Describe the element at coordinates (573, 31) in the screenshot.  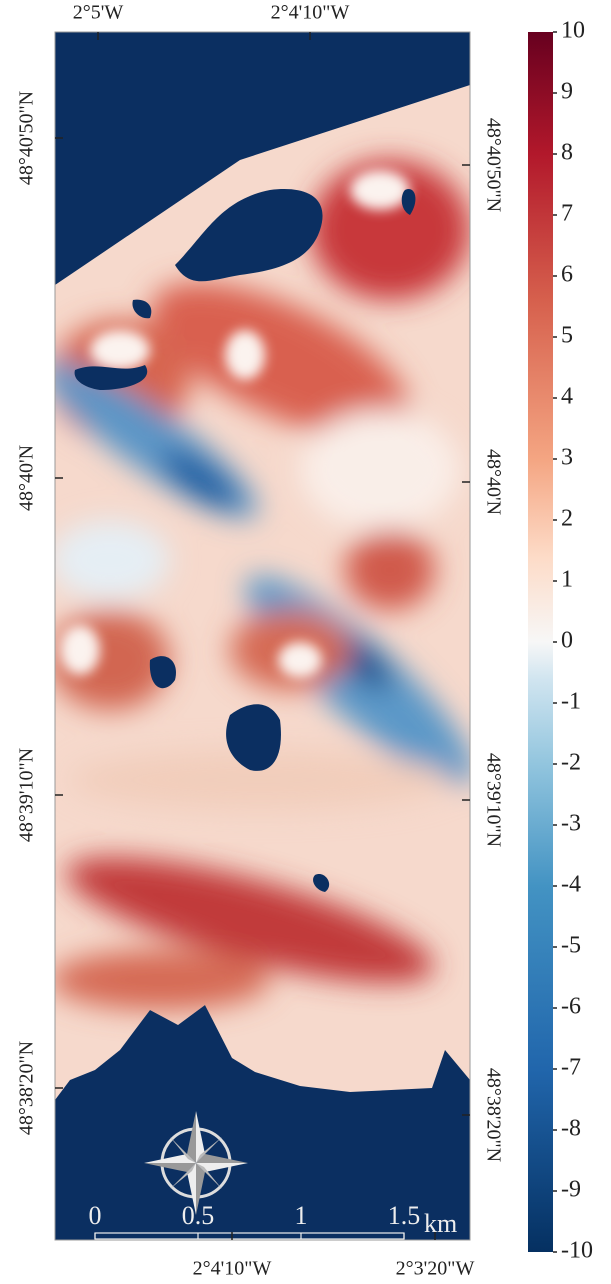
I see `colorbar-tick-label: 10` at that location.